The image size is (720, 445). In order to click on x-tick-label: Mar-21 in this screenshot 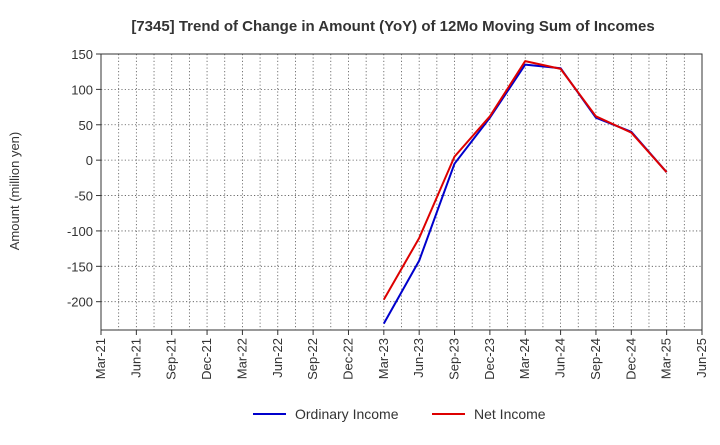, I will do `click(100, 358)`.